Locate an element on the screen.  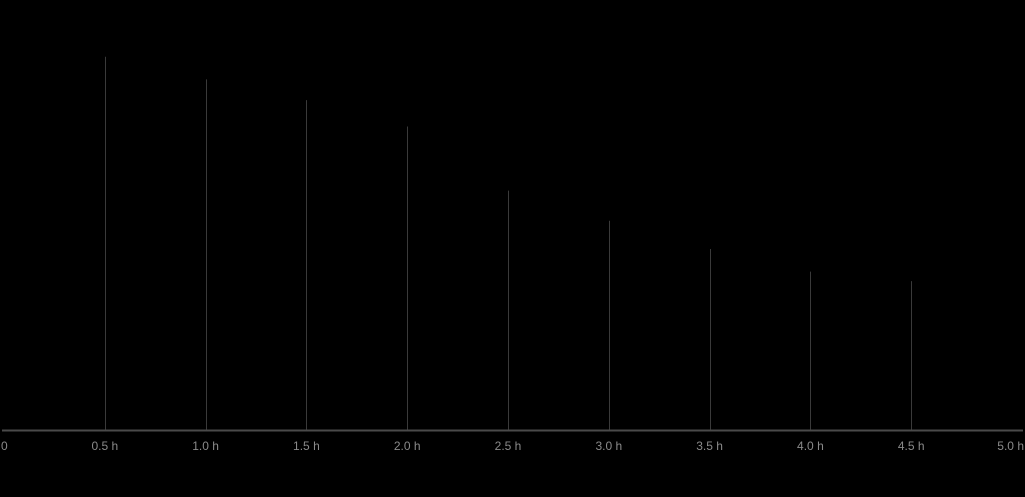
x-tick-label: 5.0 h is located at coordinates (1010, 446).